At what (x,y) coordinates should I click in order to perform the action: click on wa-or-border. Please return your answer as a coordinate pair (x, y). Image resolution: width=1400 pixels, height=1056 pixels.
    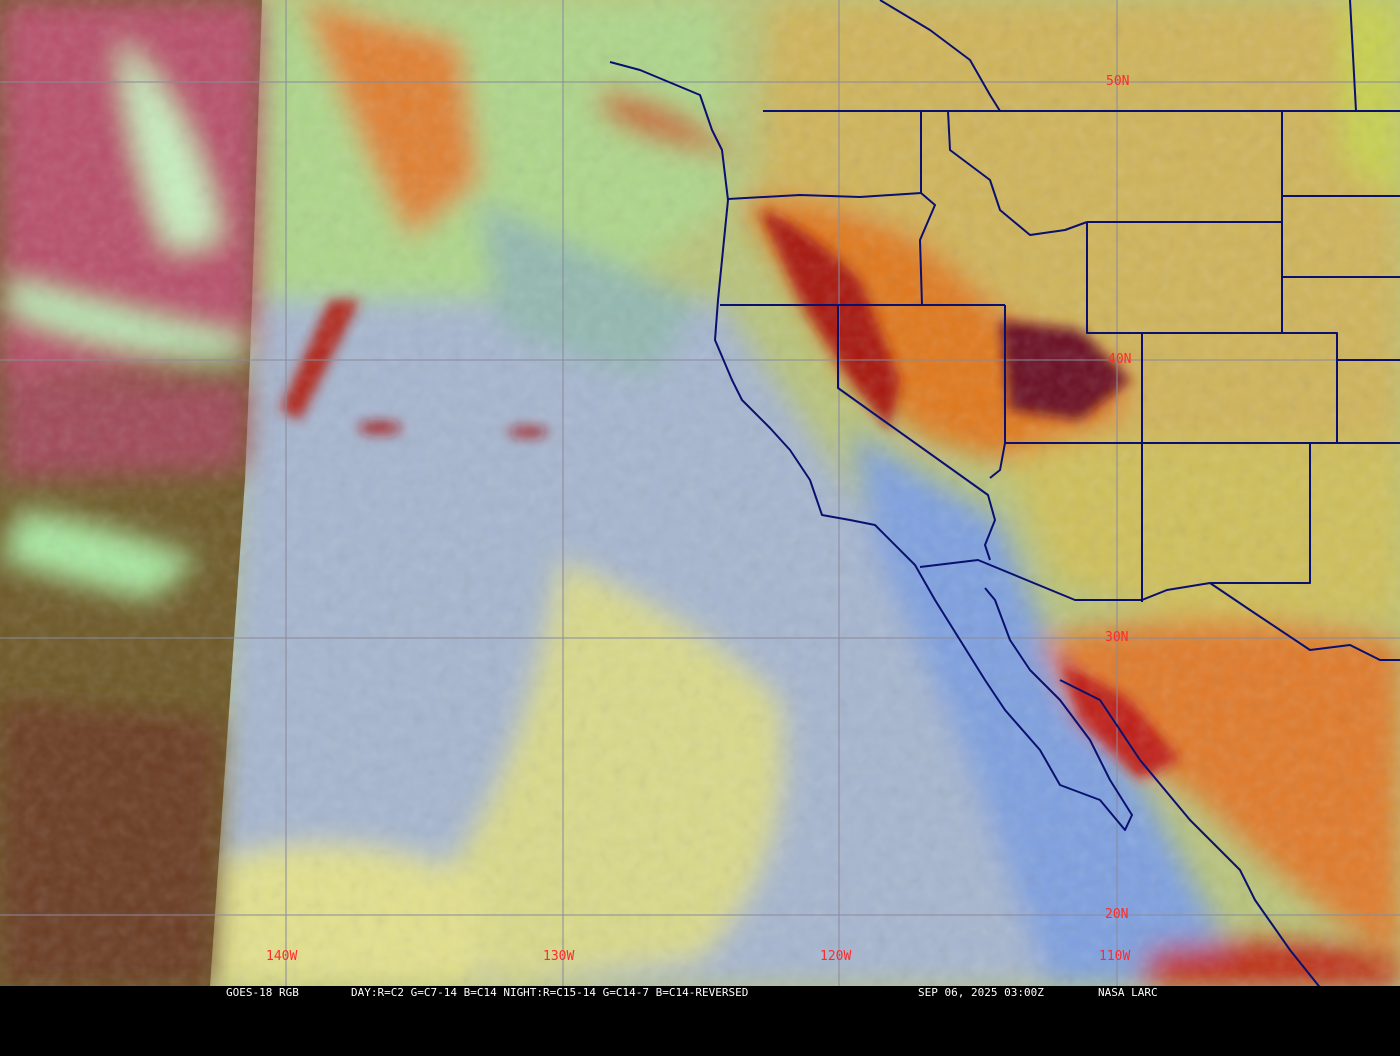
    Looking at the image, I should click on (824, 196).